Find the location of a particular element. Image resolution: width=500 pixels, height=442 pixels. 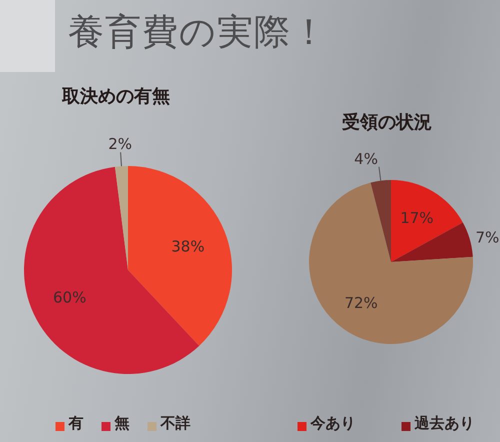

legend-label: 過去あり is located at coordinates (444, 423).